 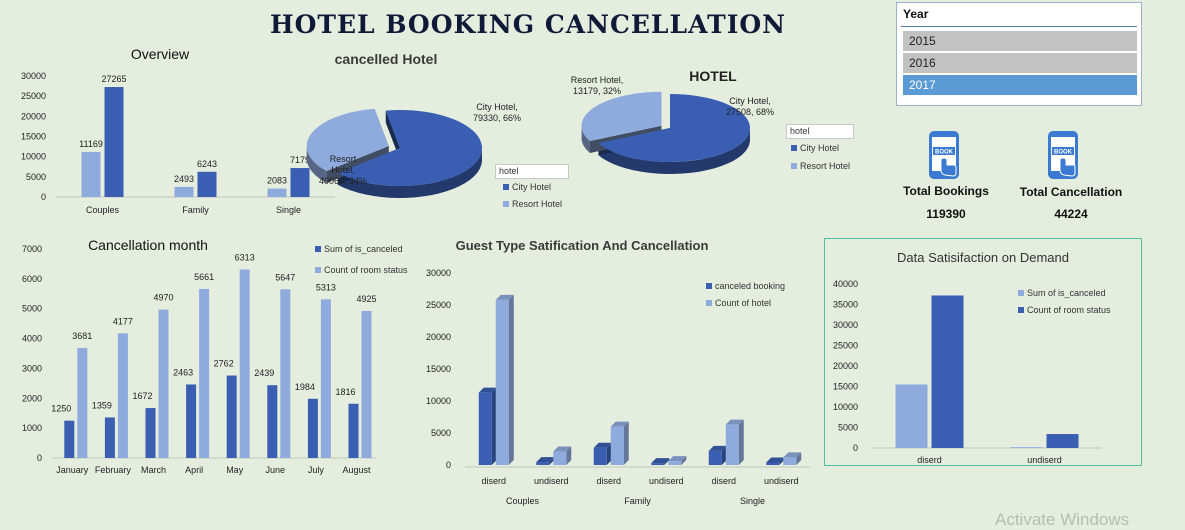 What do you see at coordinates (91, 144) in the screenshot?
I see `bar-value-label: 11169` at bounding box center [91, 144].